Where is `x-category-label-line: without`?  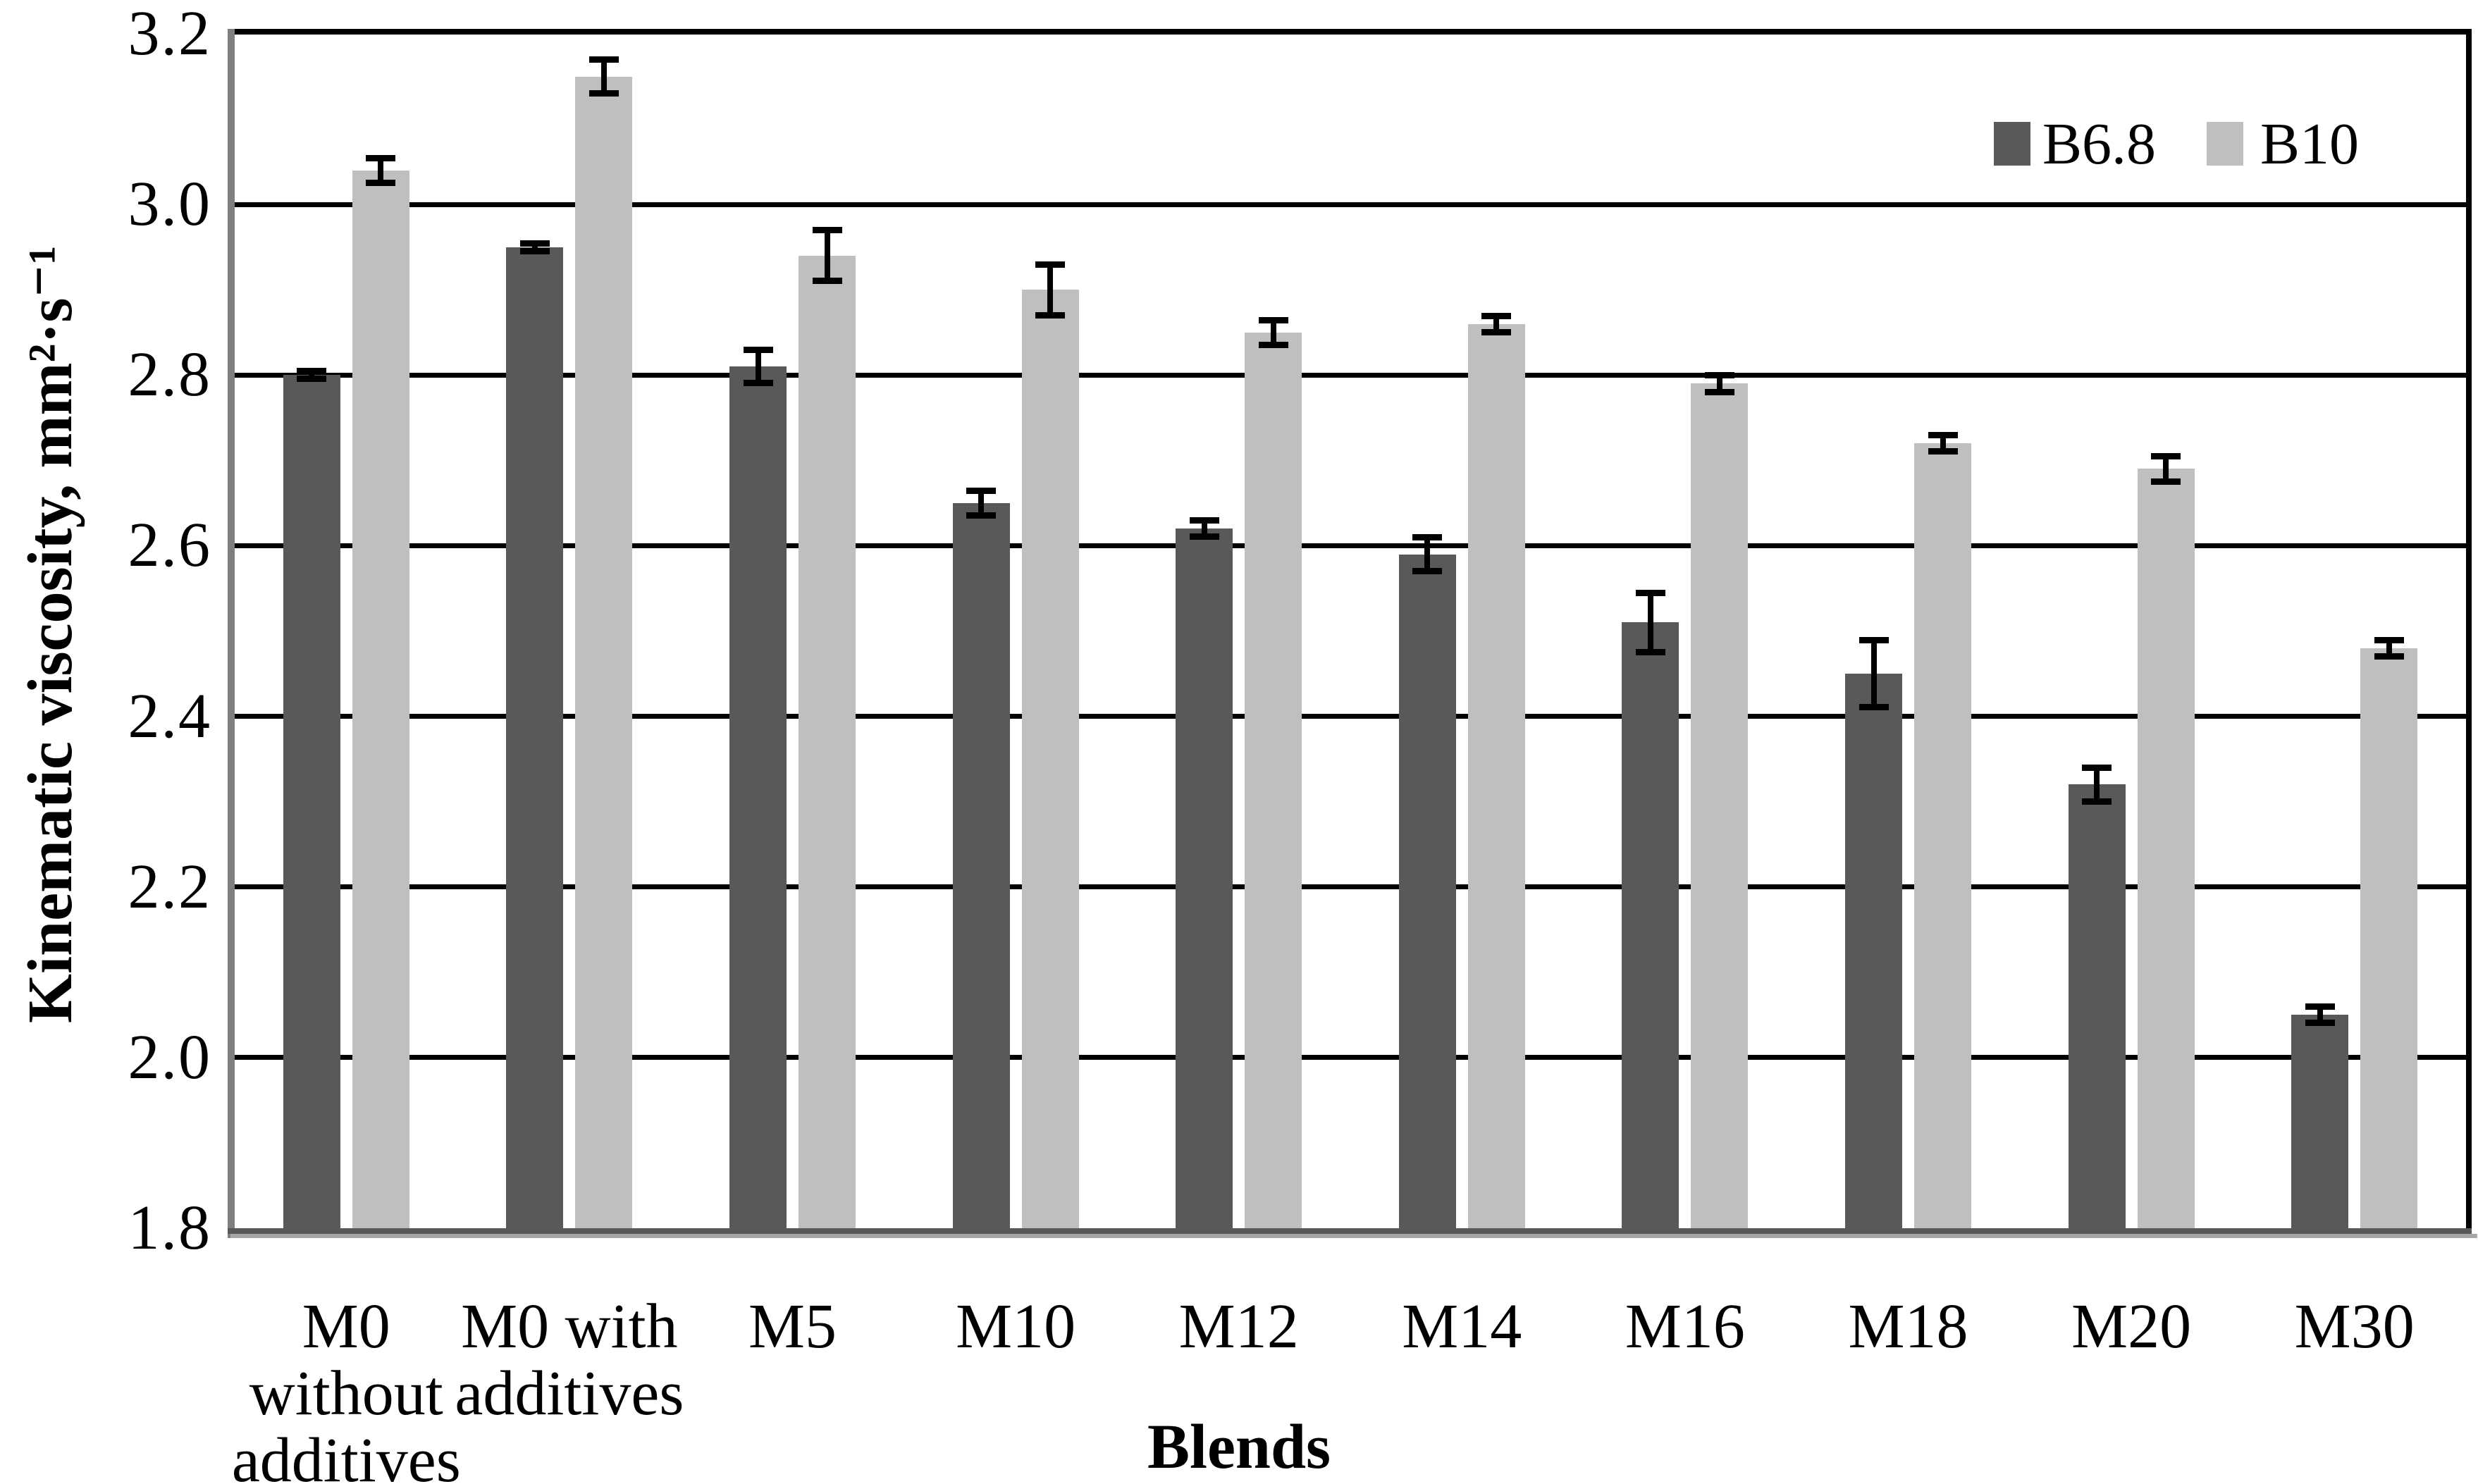
x-category-label-line: without is located at coordinates (346, 1393).